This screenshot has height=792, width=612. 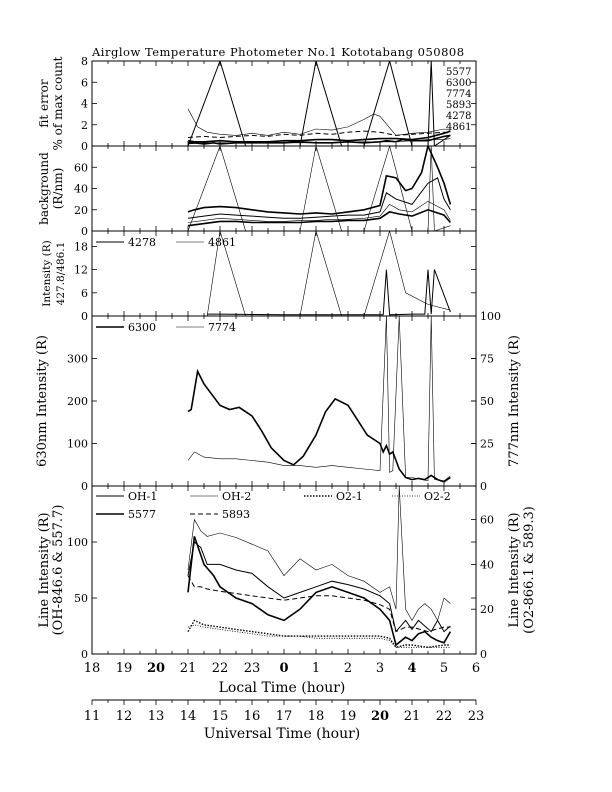 I want to click on y-tick-label: 8, so click(x=84, y=61).